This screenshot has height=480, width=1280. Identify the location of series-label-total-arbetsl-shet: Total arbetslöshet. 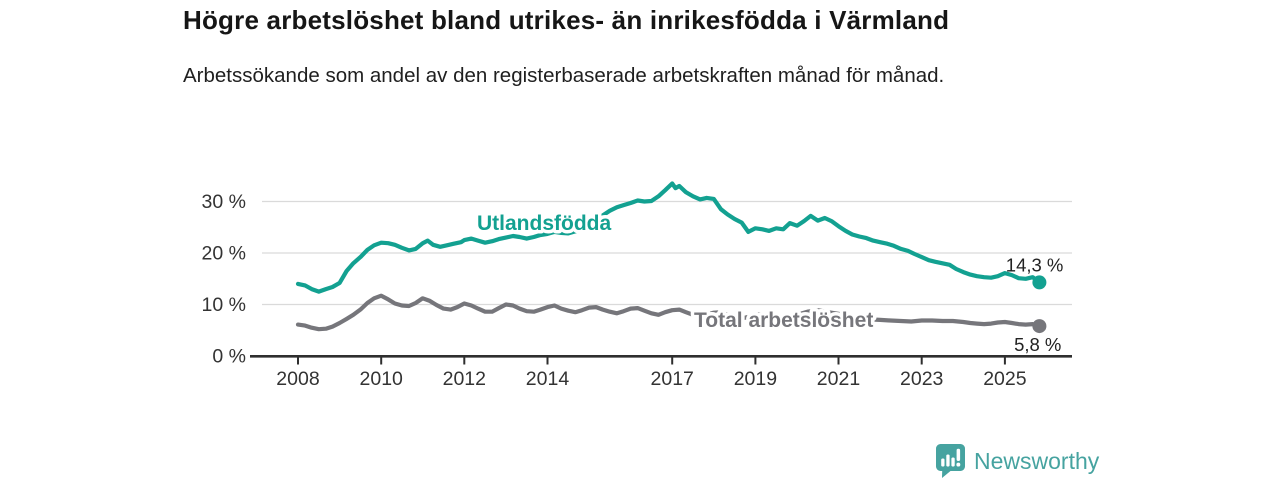
(783, 320).